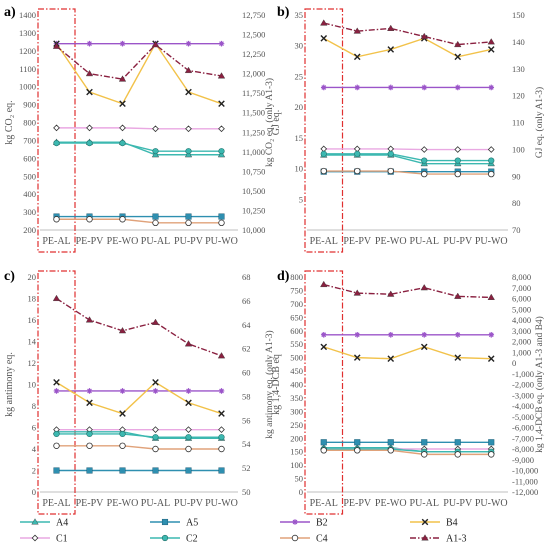  Describe the element at coordinates (521, 288) in the screenshot. I see `y-right-tick-label: 7,000` at that location.